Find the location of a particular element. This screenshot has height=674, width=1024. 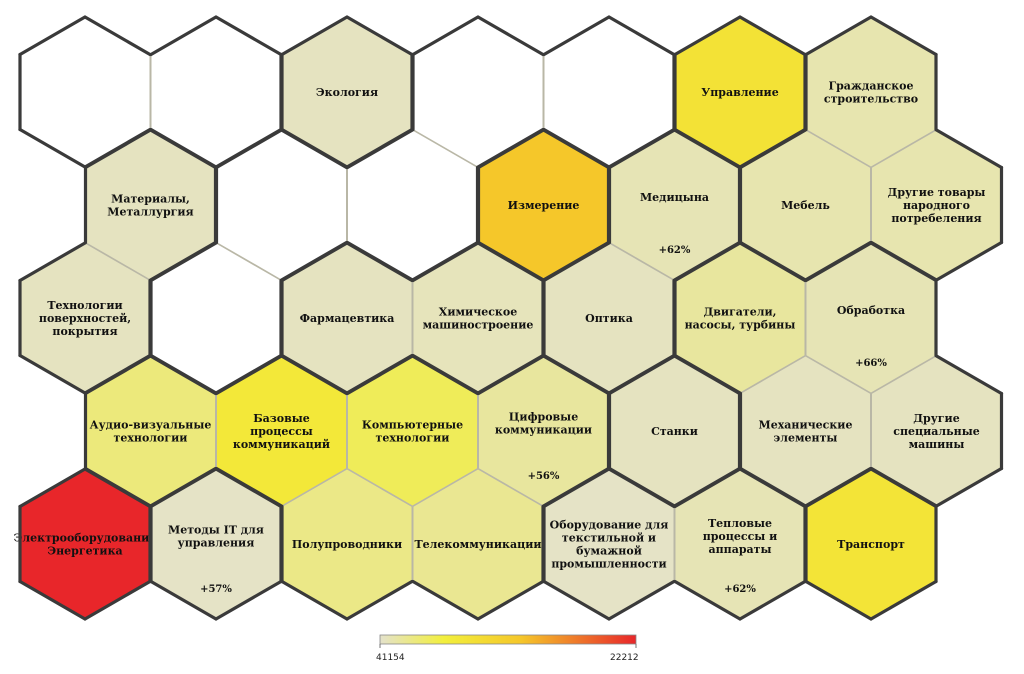

hex-cell-label: Методы IT для управления is located at coordinates (216, 537).